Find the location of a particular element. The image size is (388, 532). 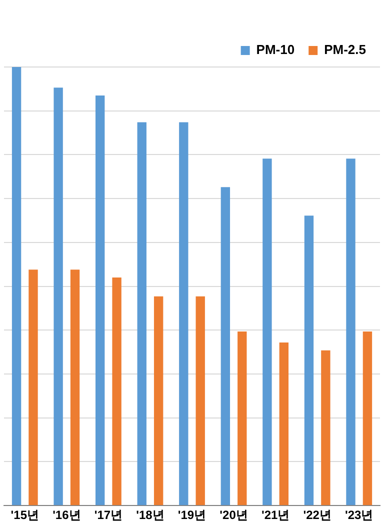

legend-label: PM-2.5 is located at coordinates (345, 50).